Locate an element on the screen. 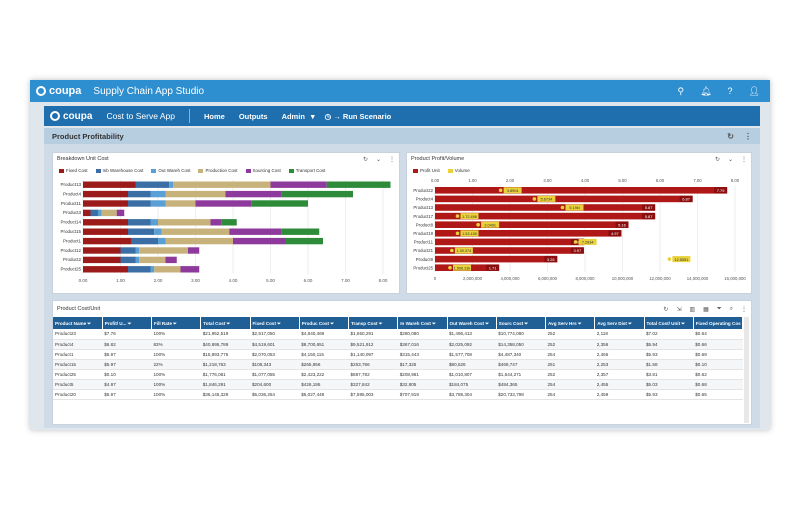 This screenshot has width=800, height=507. column-header: Fill Rate ⏷ is located at coordinates (176, 323).